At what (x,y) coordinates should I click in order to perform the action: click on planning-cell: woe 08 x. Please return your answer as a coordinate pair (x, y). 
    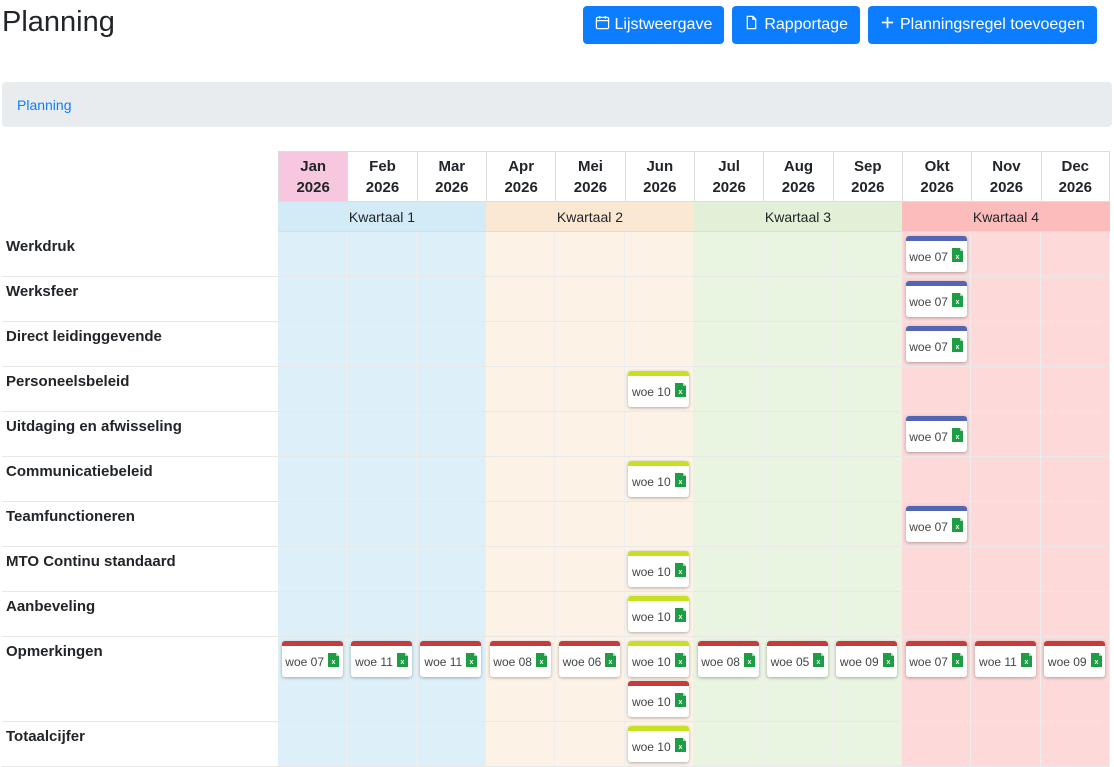
    Looking at the image, I should click on (520, 679).